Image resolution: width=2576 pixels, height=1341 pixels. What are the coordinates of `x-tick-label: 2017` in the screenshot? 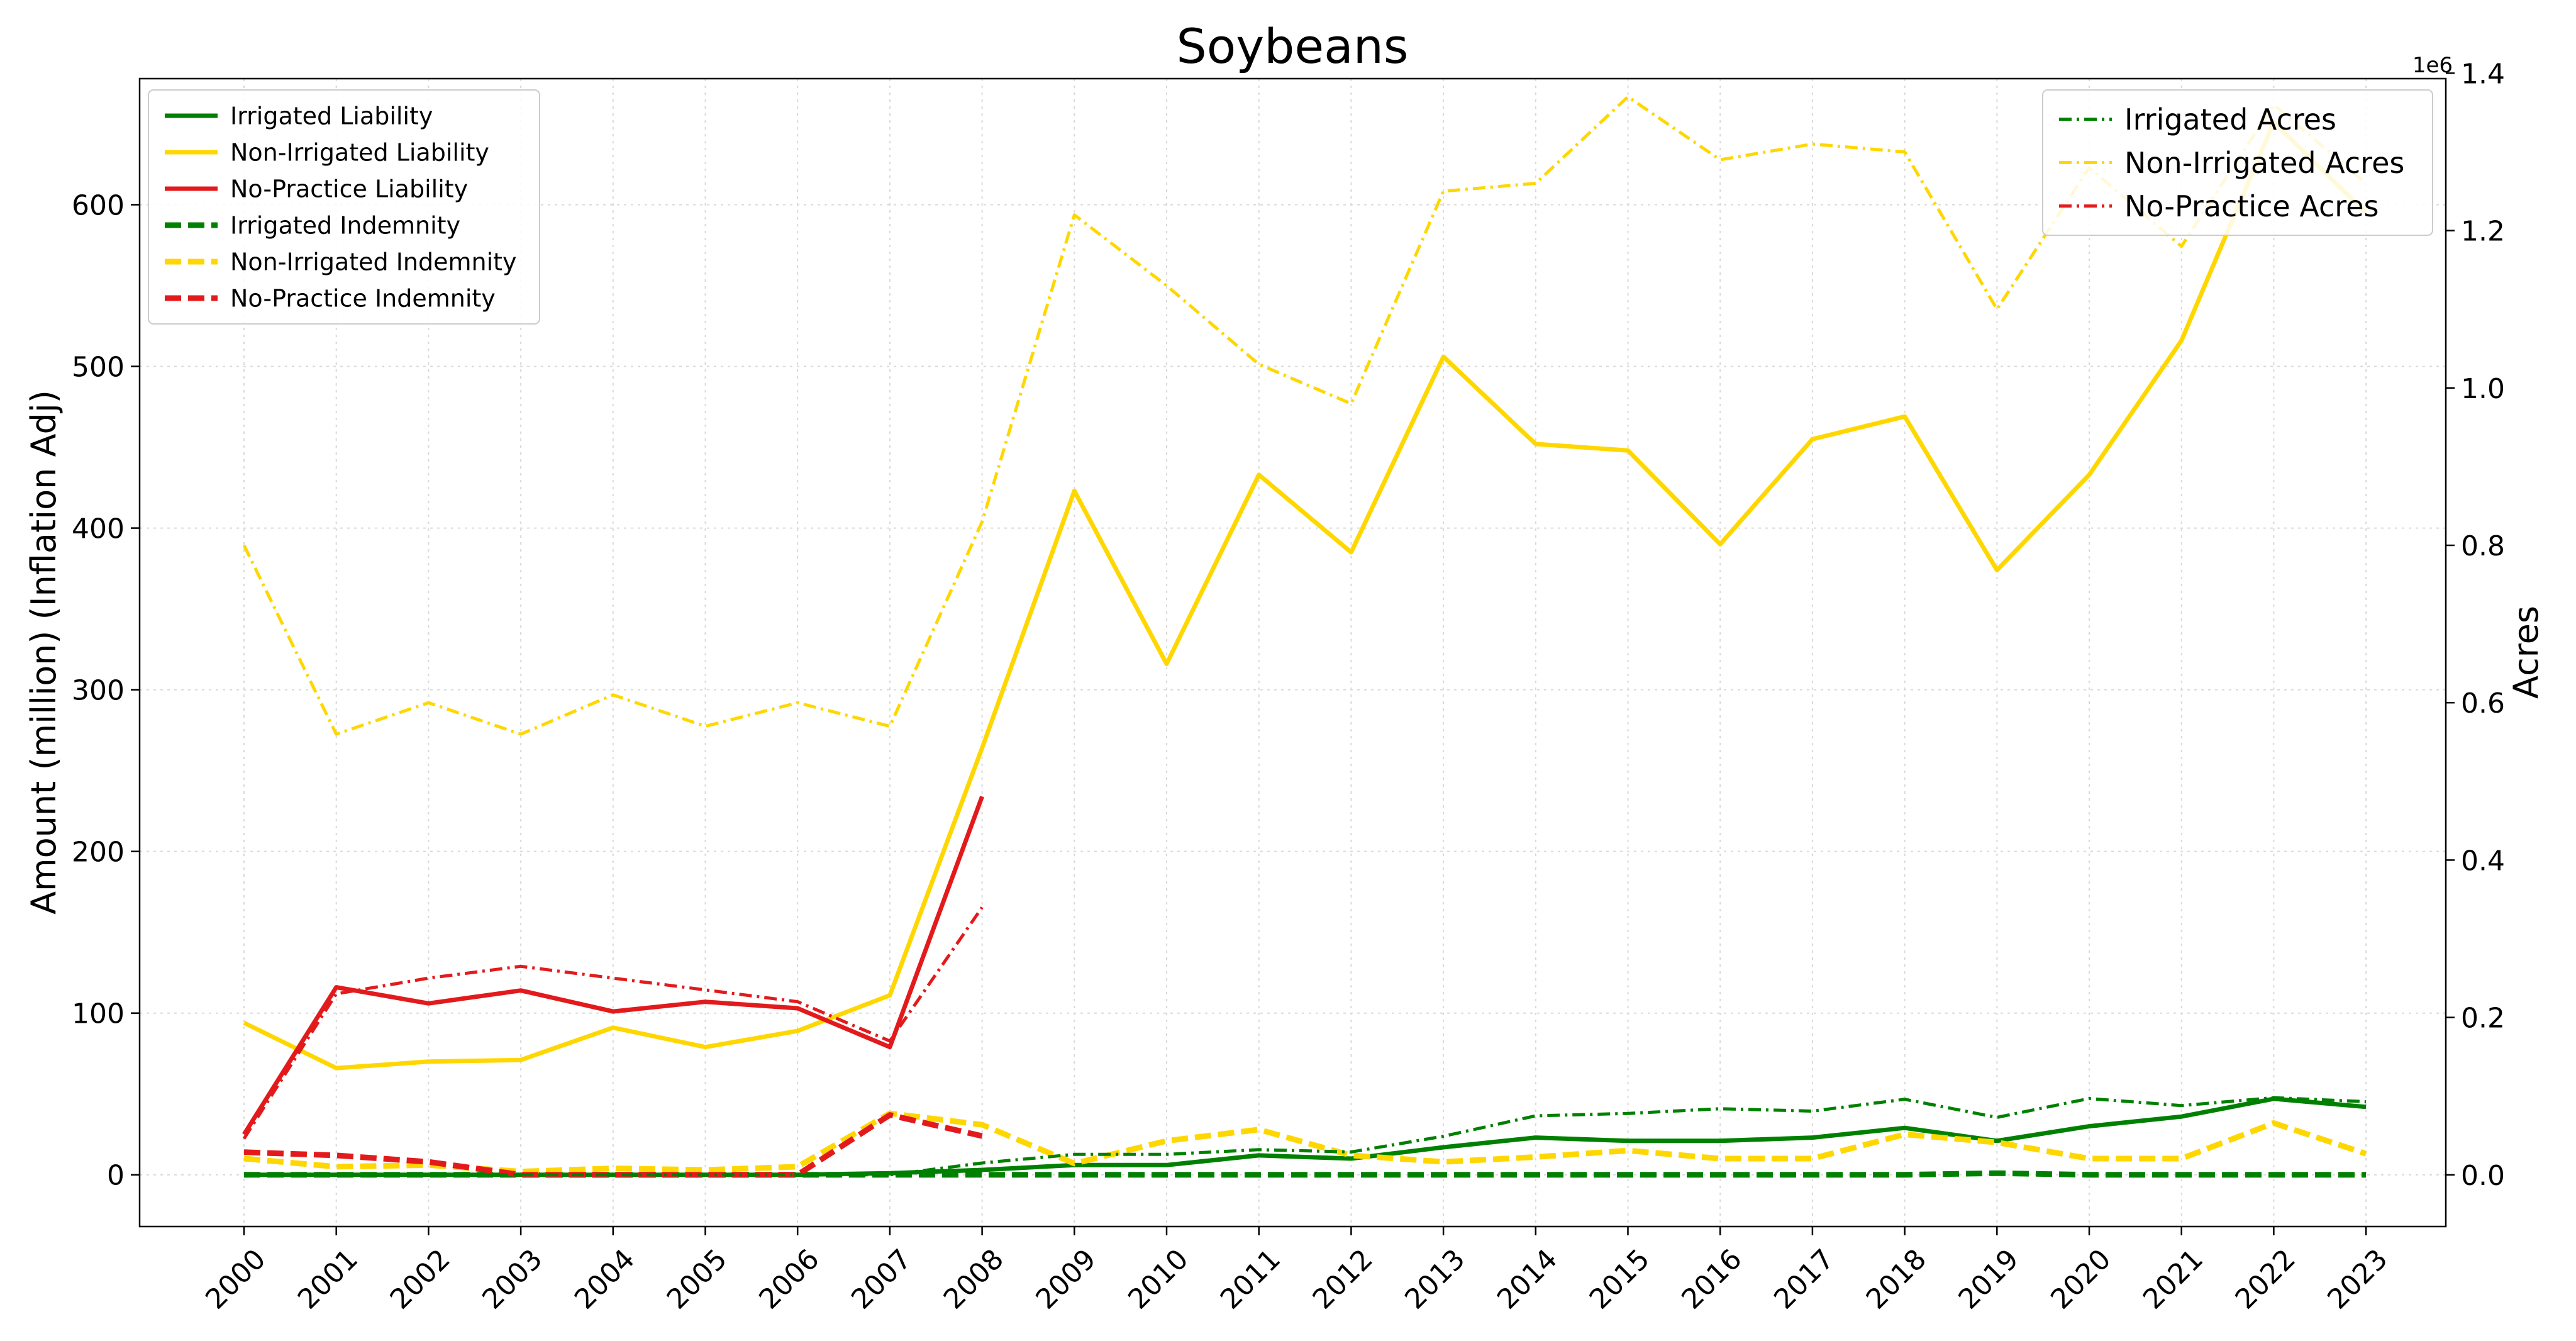 It's located at (1804, 1279).